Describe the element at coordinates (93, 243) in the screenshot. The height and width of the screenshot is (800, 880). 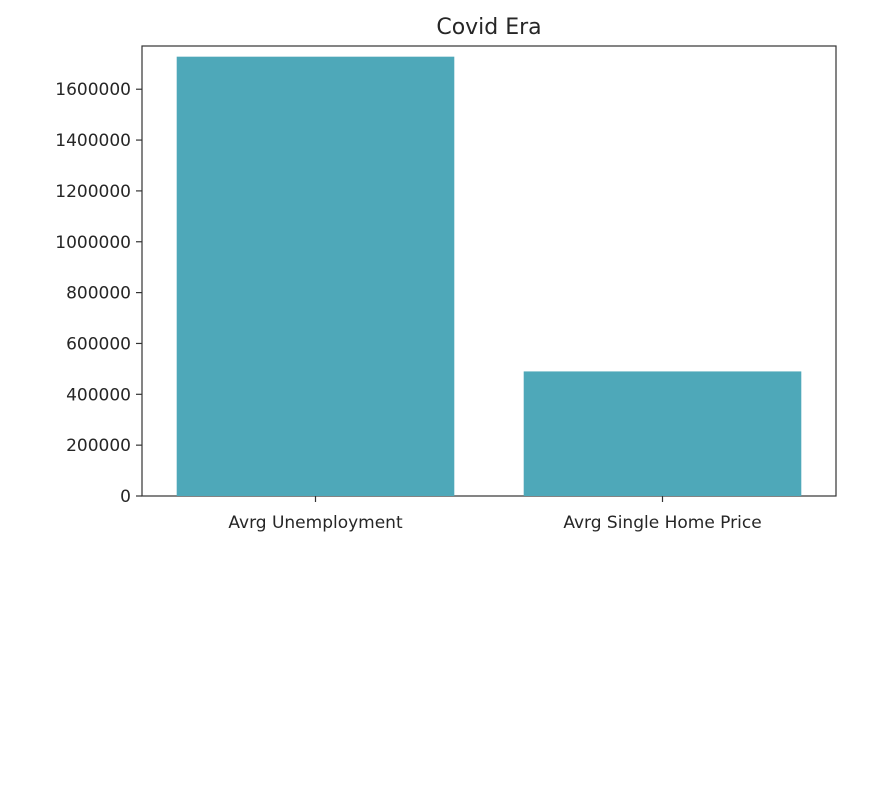
I see `y-tick-label-5: 1000000` at that location.